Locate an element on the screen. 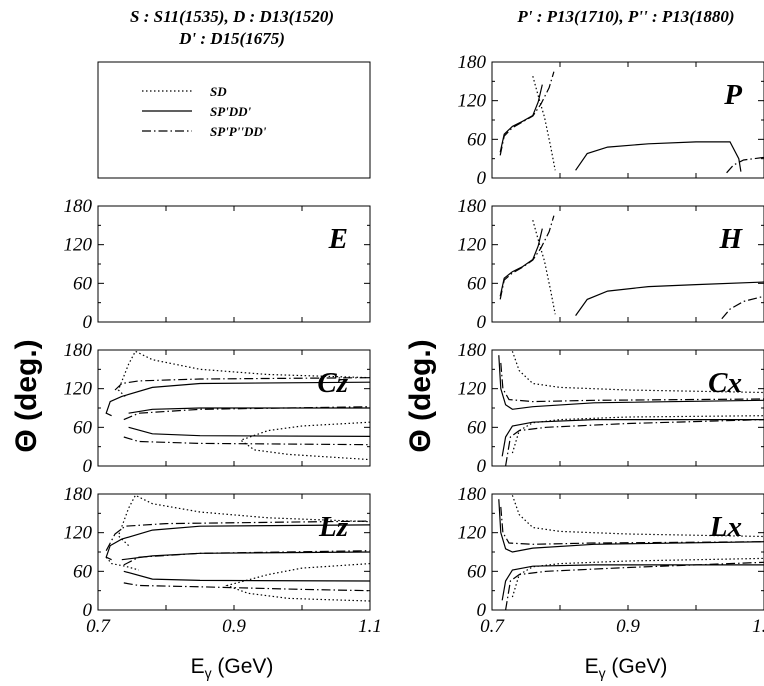 Image resolution: width=764 pixels, height=686 pixels. legend: SD SP'DD' SP'P''DD' is located at coordinates (234, 120).